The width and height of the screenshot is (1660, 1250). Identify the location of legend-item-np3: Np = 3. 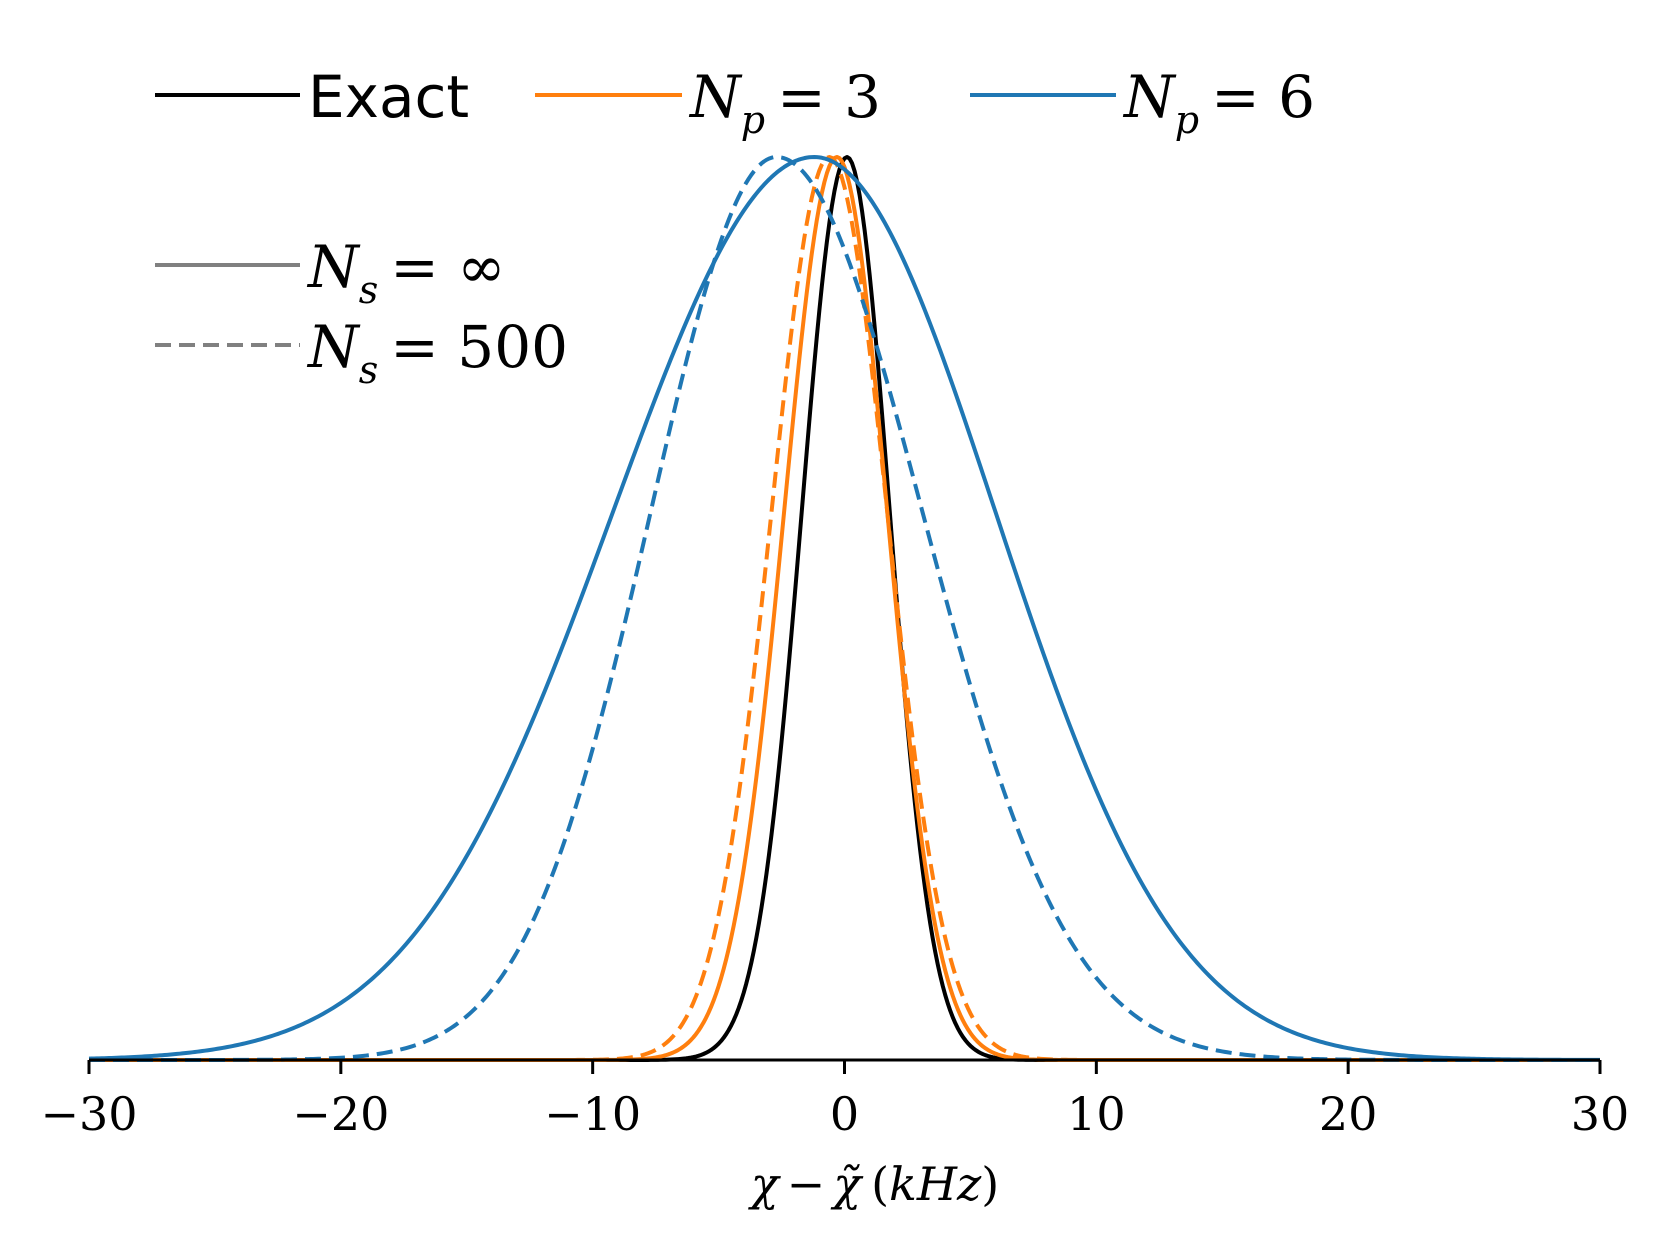
(708, 102).